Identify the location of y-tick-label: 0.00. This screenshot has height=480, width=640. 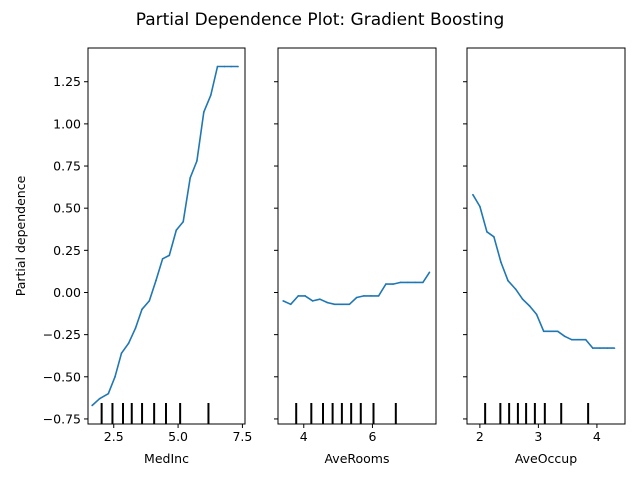
(67, 292).